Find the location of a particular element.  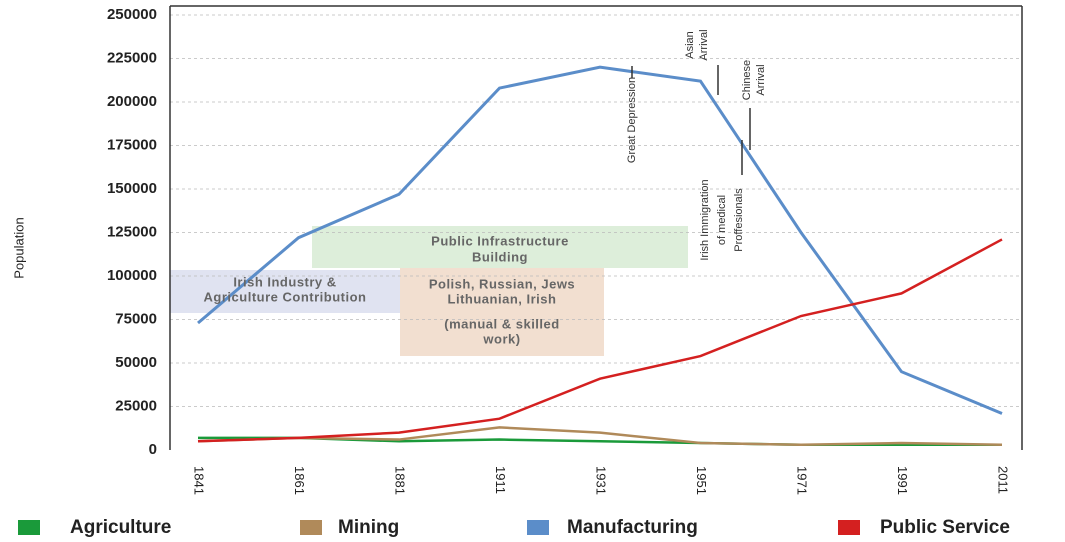

annotation: Lithuanian, Irish is located at coordinates (502, 298).